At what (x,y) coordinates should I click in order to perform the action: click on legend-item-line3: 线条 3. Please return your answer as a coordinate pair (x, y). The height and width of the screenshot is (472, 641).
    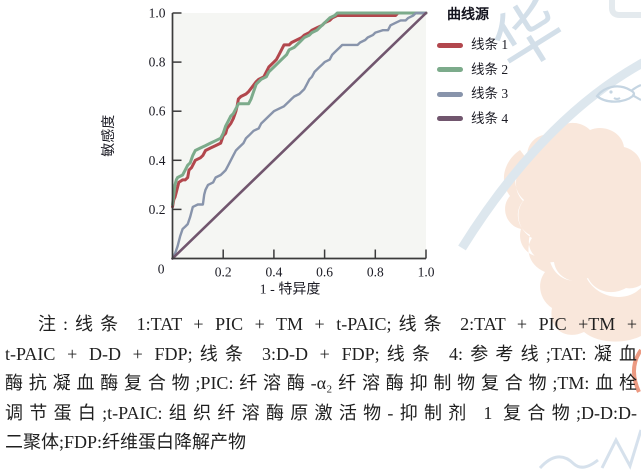
    Looking at the image, I should click on (472, 94).